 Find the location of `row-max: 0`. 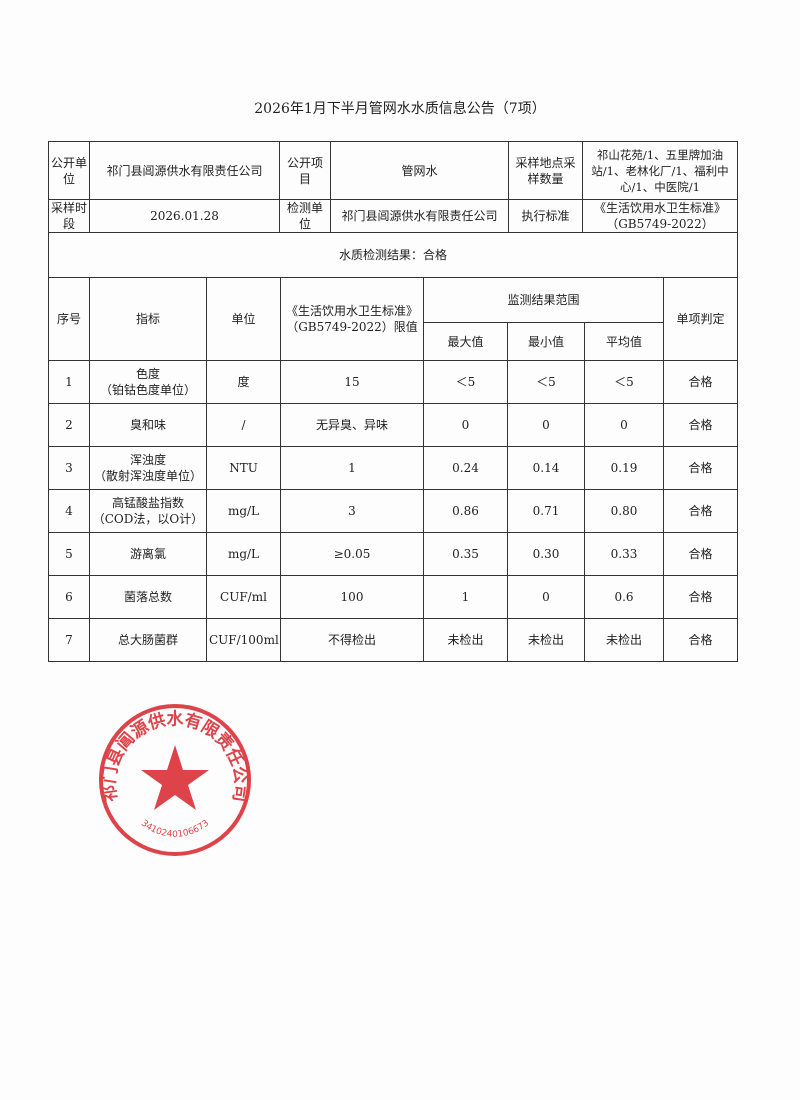

row-max: 0 is located at coordinates (465, 425).